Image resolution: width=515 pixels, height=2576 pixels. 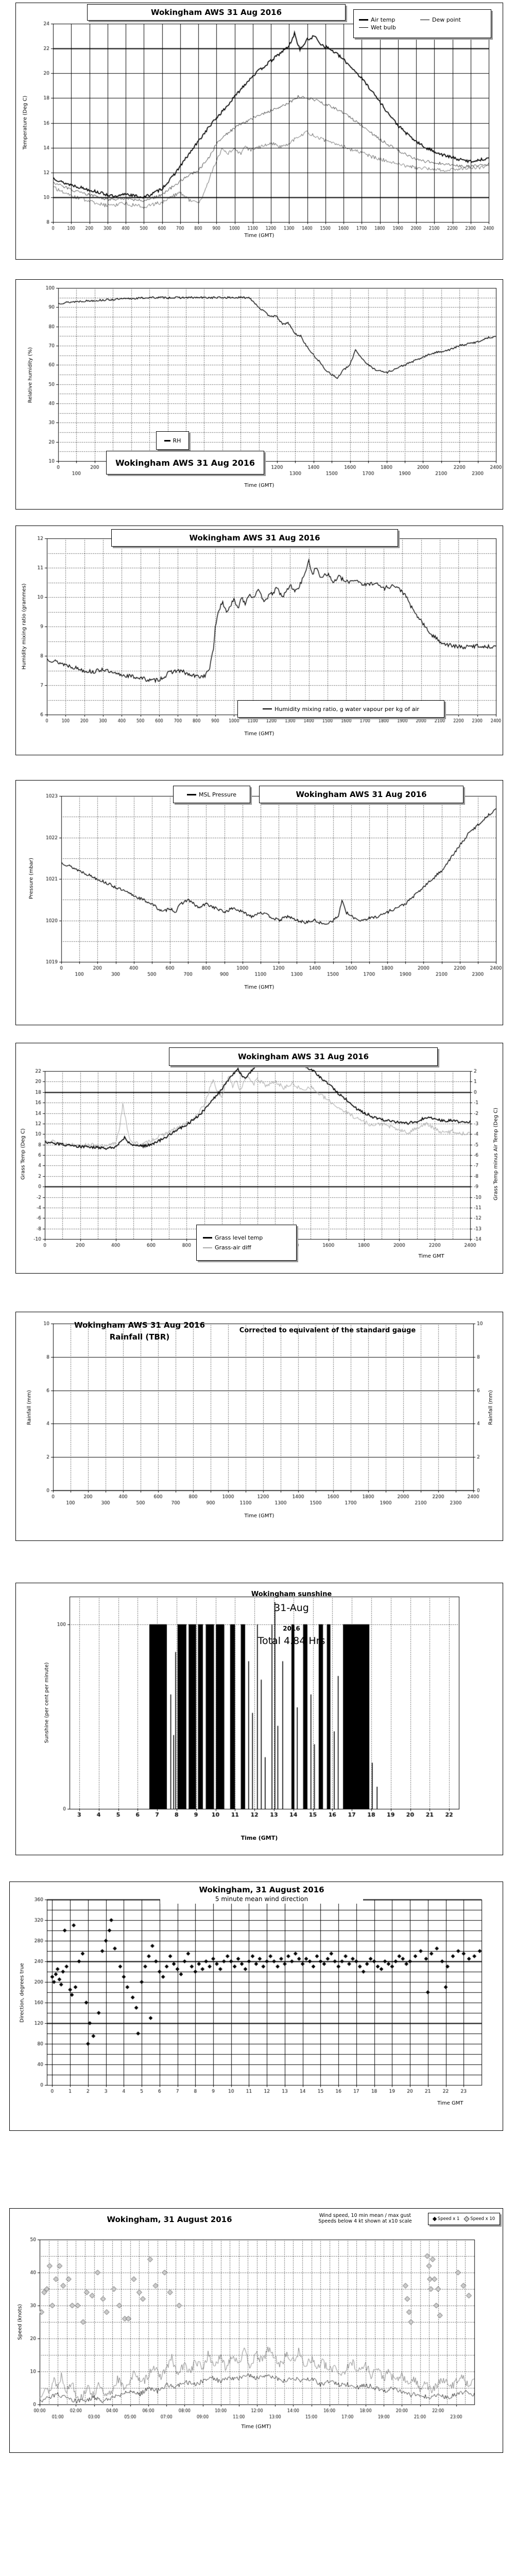 I want to click on legend-item-speed-x10: Speed x 10, so click(x=480, y=2219).